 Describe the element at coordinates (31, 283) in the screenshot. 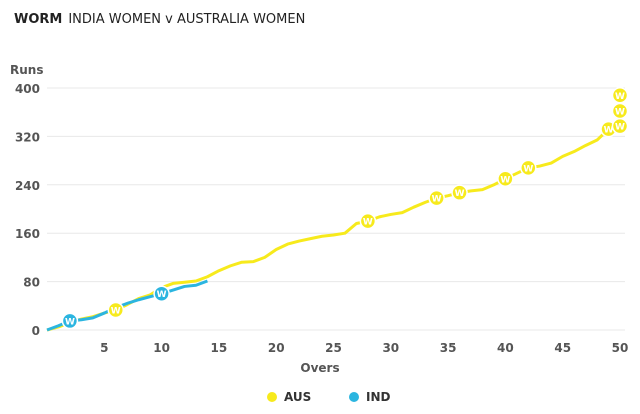

I see `y-tick-label: 80` at that location.